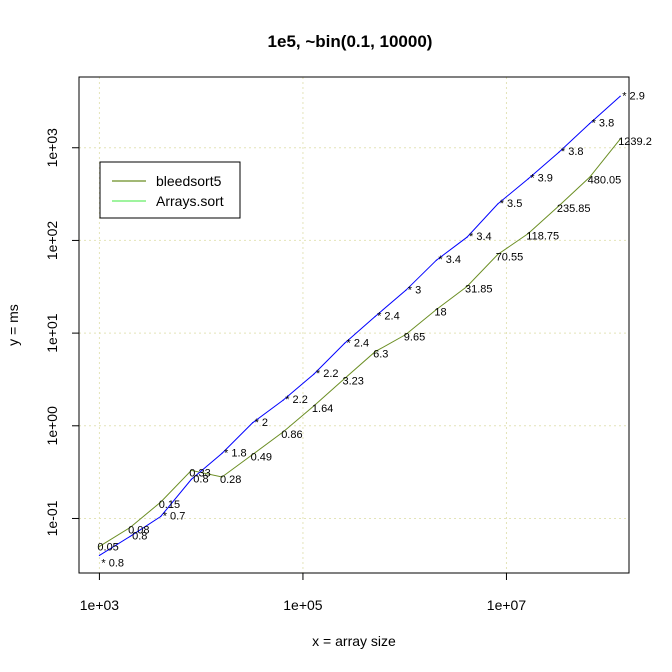 The image size is (672, 672). What do you see at coordinates (261, 458) in the screenshot?
I see `data-label-0-5: 0.49` at bounding box center [261, 458].